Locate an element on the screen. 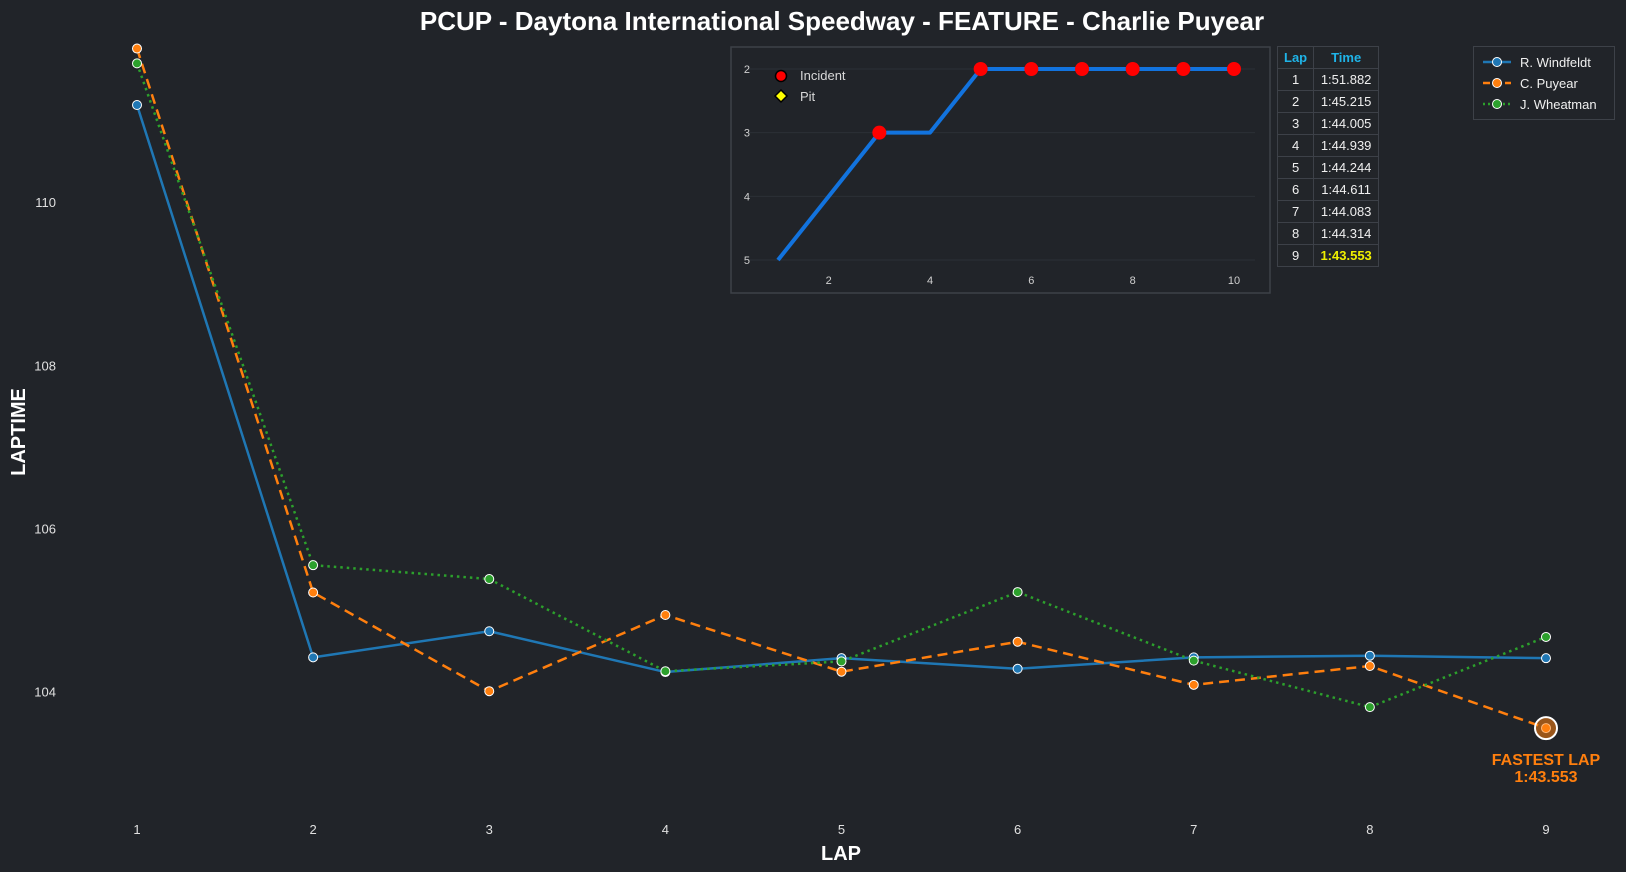 The height and width of the screenshot is (872, 1626). x-tick-labels: 1 2 3 4 5 6 7 8 9 is located at coordinates (841, 829).